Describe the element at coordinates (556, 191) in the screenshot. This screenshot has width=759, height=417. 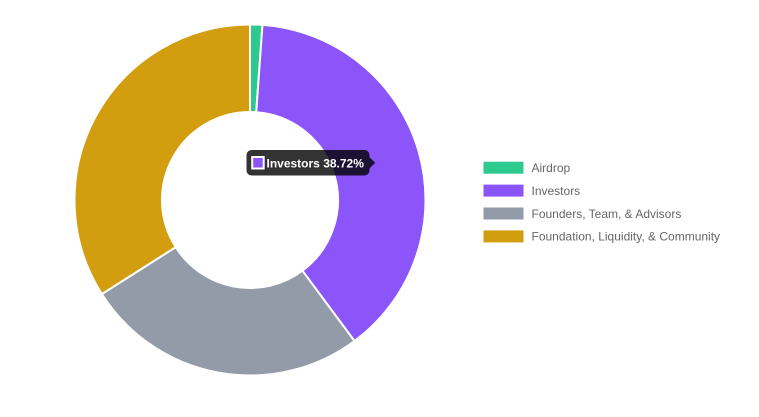
I see `svg-text: Investors` at that location.